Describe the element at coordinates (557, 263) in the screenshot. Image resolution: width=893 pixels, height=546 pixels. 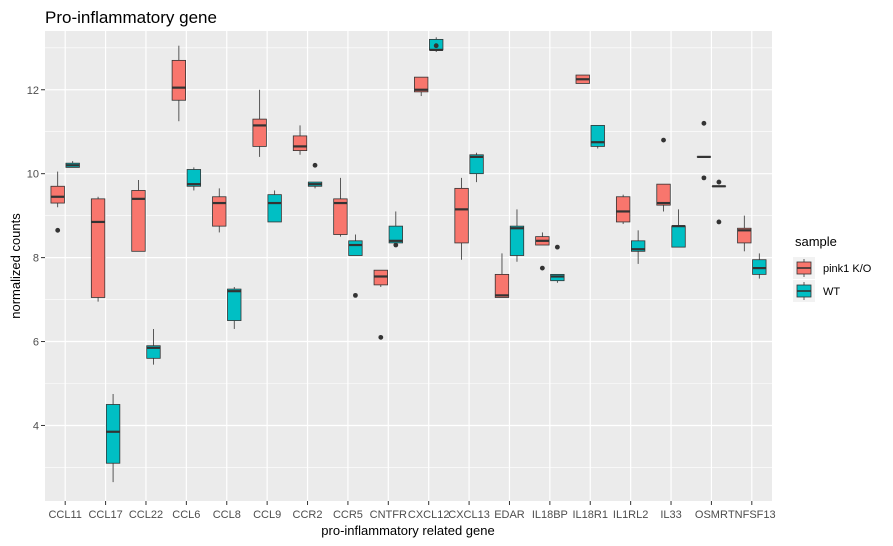
I see `box-IL18BP-wt` at that location.